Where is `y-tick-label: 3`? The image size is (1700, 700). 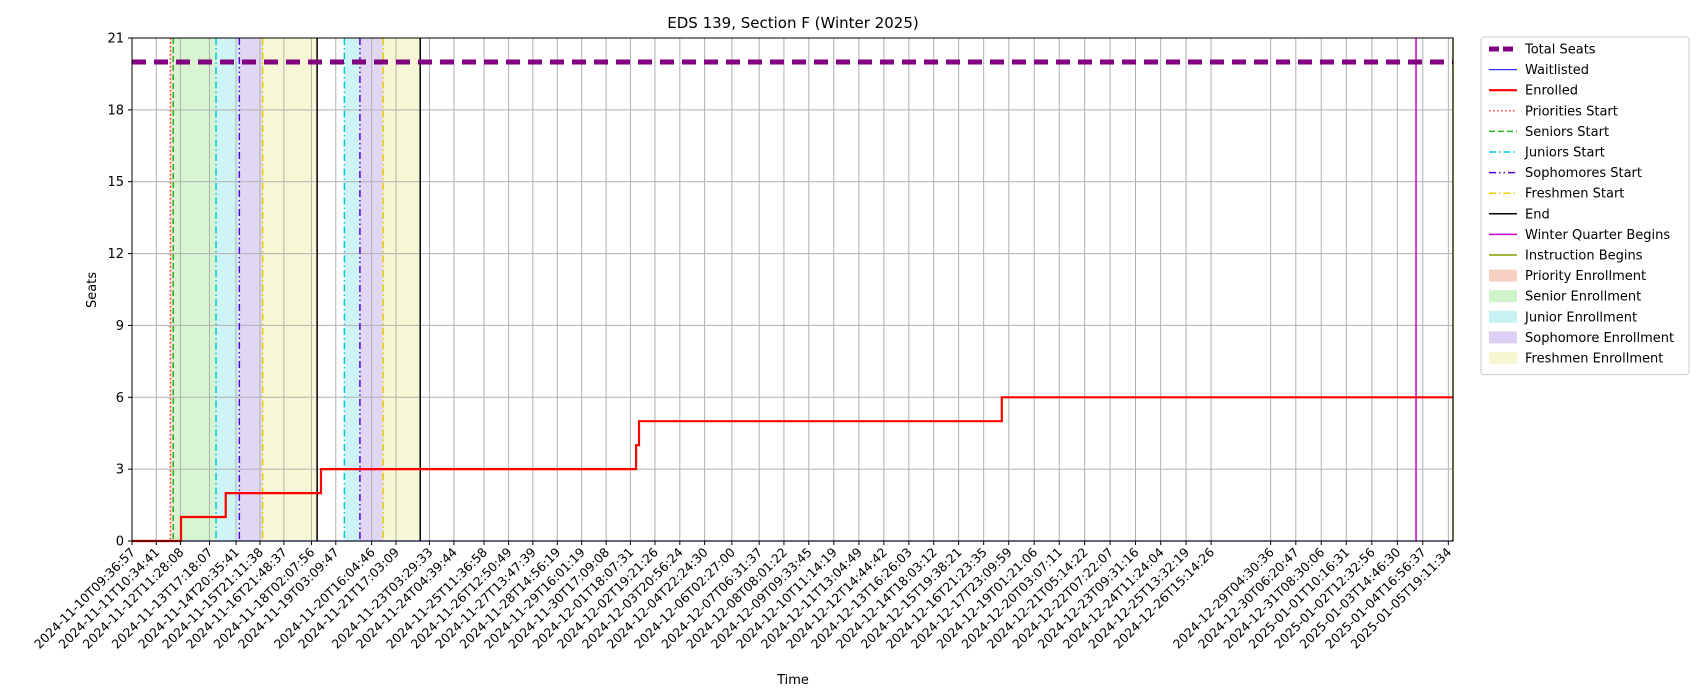 y-tick-label: 3 is located at coordinates (120, 470).